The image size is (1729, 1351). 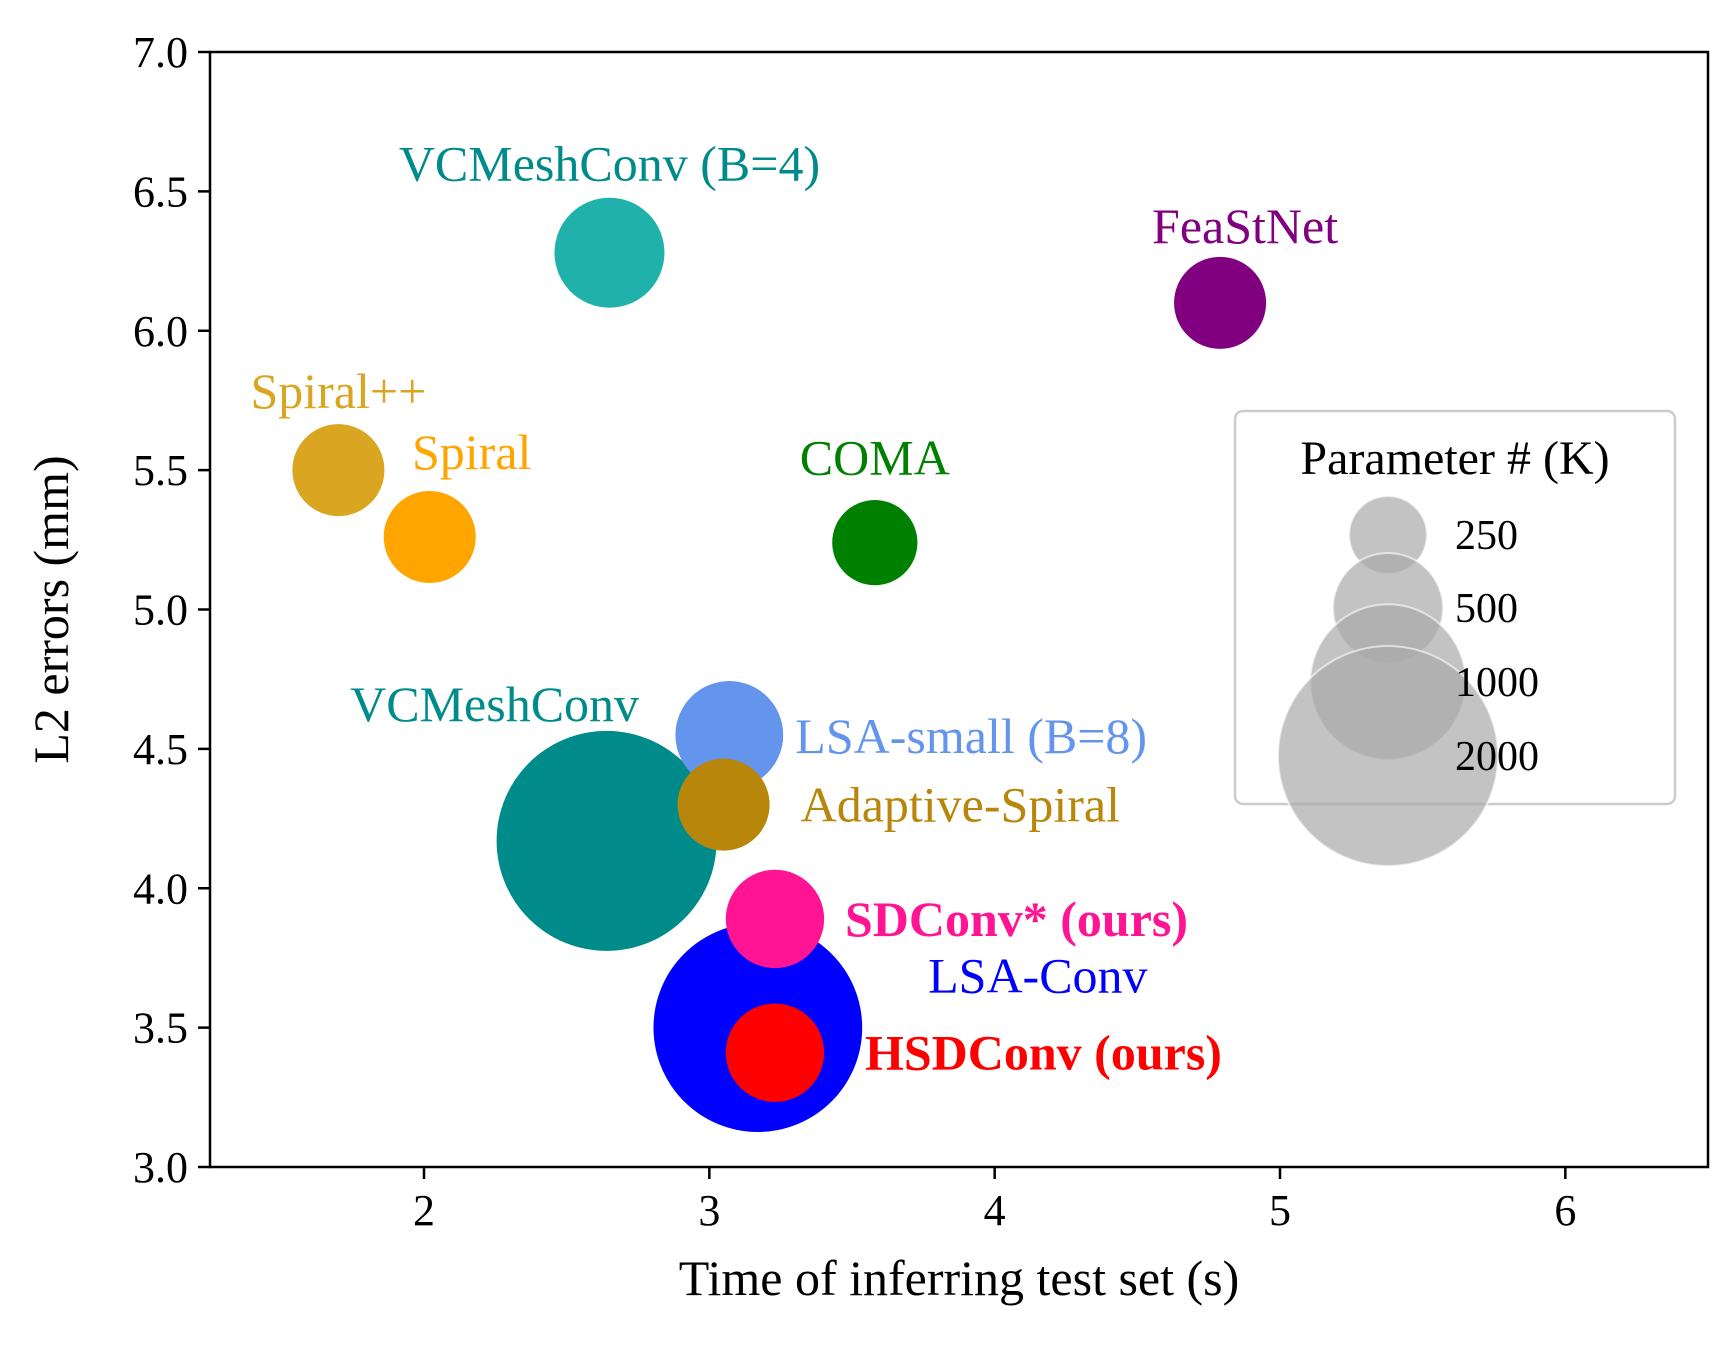 I want to click on data-label-7: Adaptive-Spiral, so click(x=960, y=805).